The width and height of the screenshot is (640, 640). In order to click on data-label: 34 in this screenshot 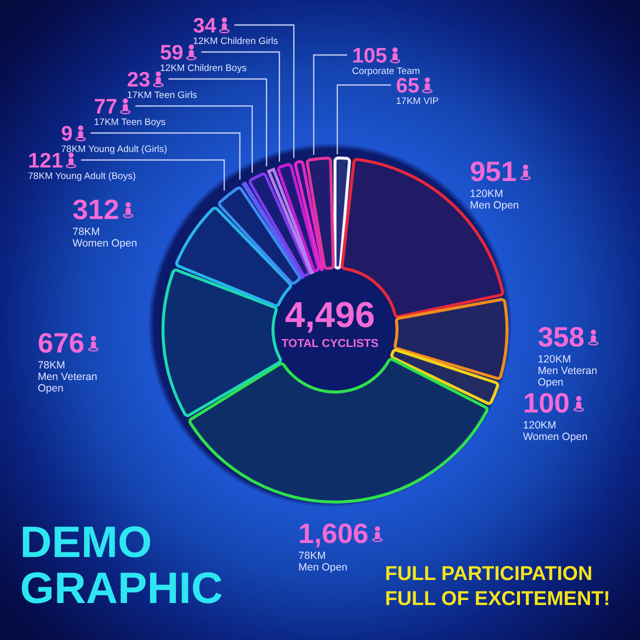, I will do `click(205, 26)`.